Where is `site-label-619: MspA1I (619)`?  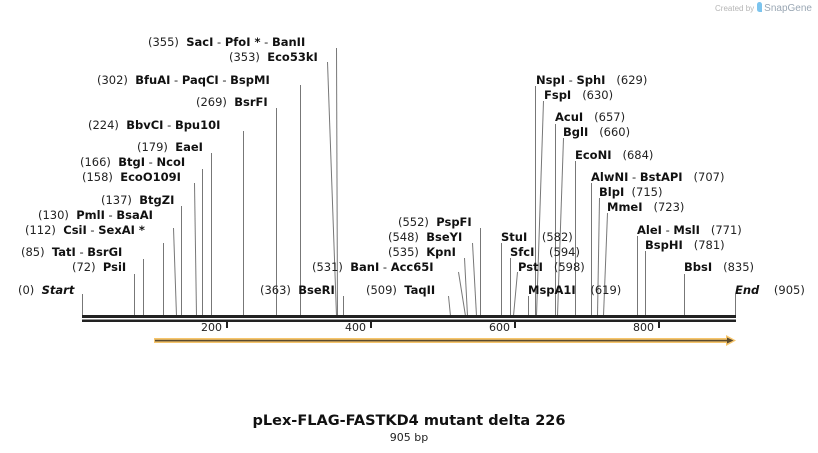
site-label-619: MspA1I (619) is located at coordinates (574, 290).